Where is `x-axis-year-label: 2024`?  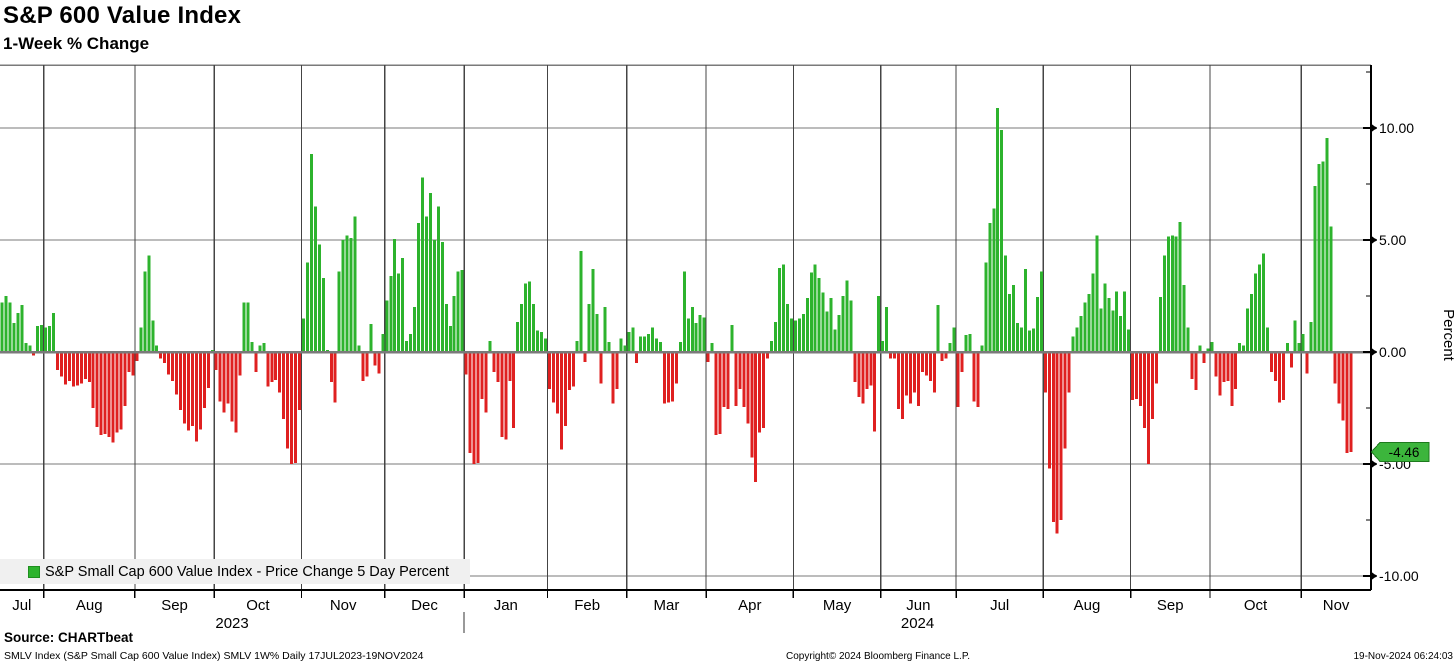
x-axis-year-label: 2024 is located at coordinates (917, 623).